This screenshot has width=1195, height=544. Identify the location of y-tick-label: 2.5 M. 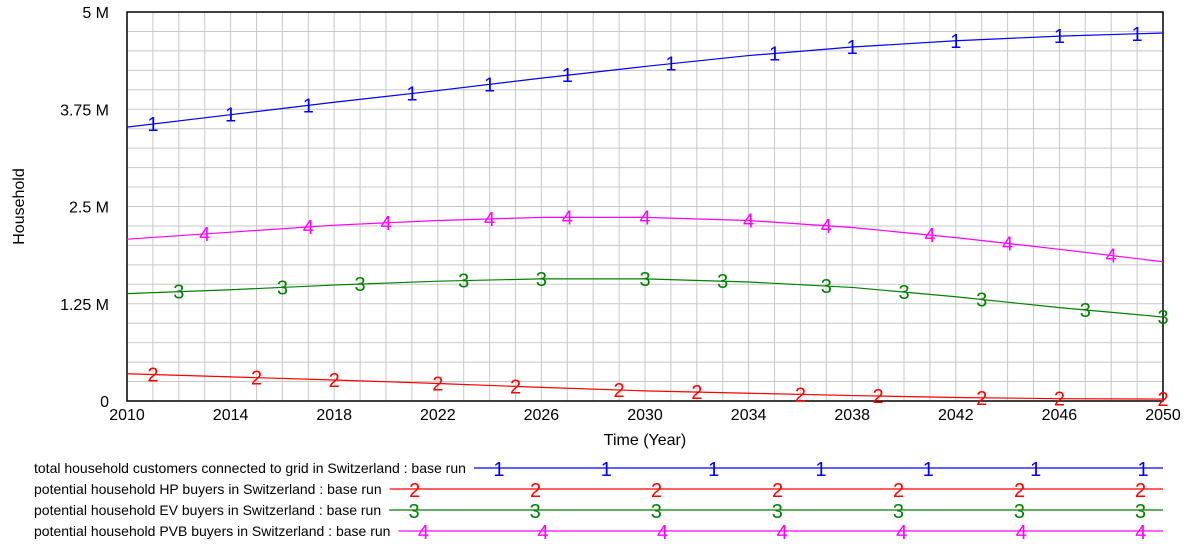
(89, 208).